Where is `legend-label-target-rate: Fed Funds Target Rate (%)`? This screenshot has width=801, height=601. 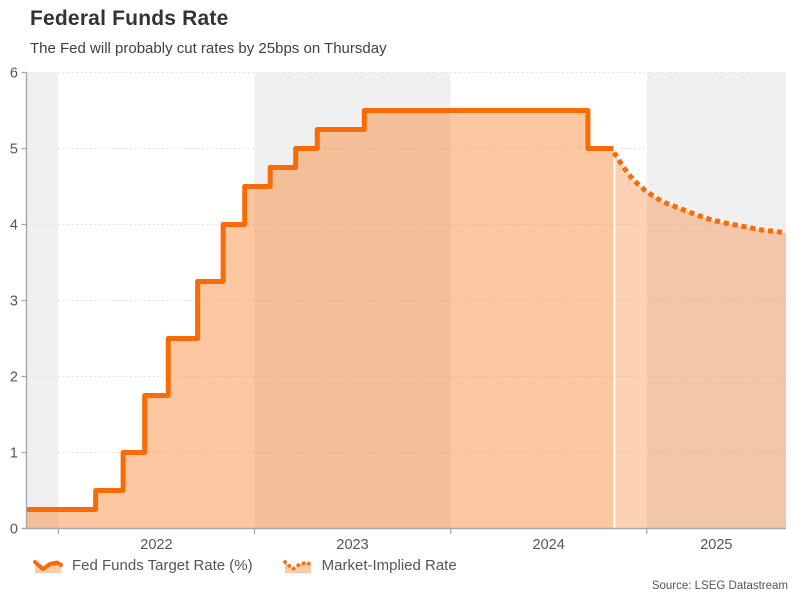 legend-label-target-rate: Fed Funds Target Rate (%) is located at coordinates (162, 565).